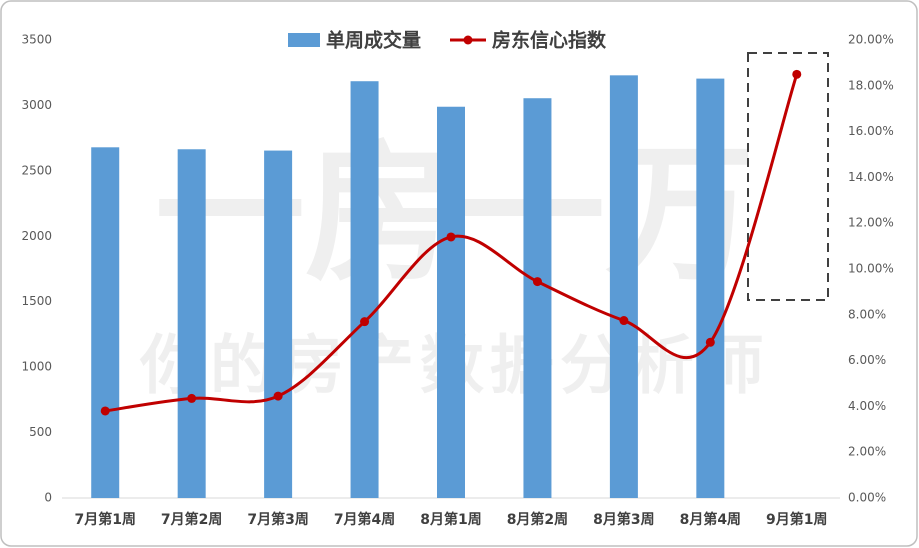 Image resolution: width=919 pixels, height=548 pixels. I want to click on legend-label: 单周成交量, so click(373, 40).